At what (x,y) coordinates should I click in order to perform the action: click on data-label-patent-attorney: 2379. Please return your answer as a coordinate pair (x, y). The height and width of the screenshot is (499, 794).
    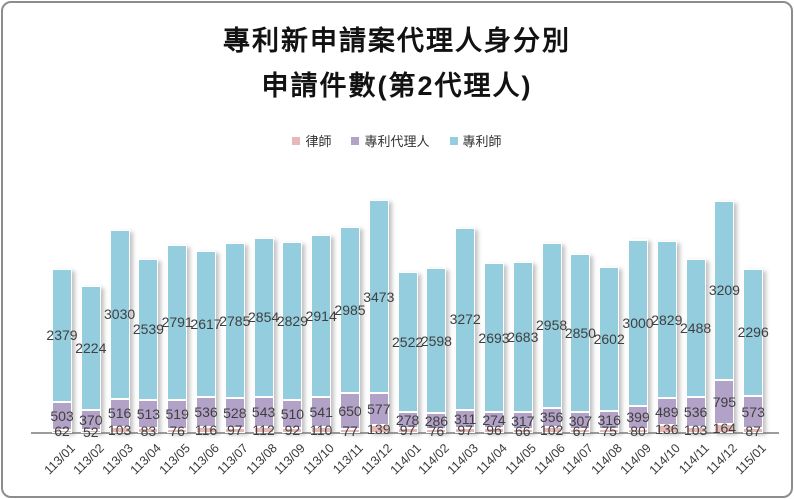
    Looking at the image, I should click on (62, 335).